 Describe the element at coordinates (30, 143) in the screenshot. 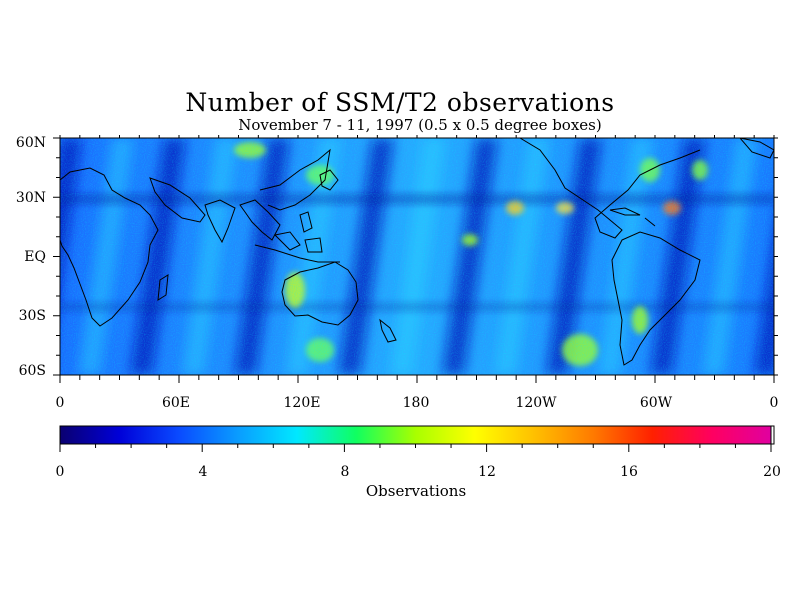

I see `lat-label-60n: 60N` at that location.